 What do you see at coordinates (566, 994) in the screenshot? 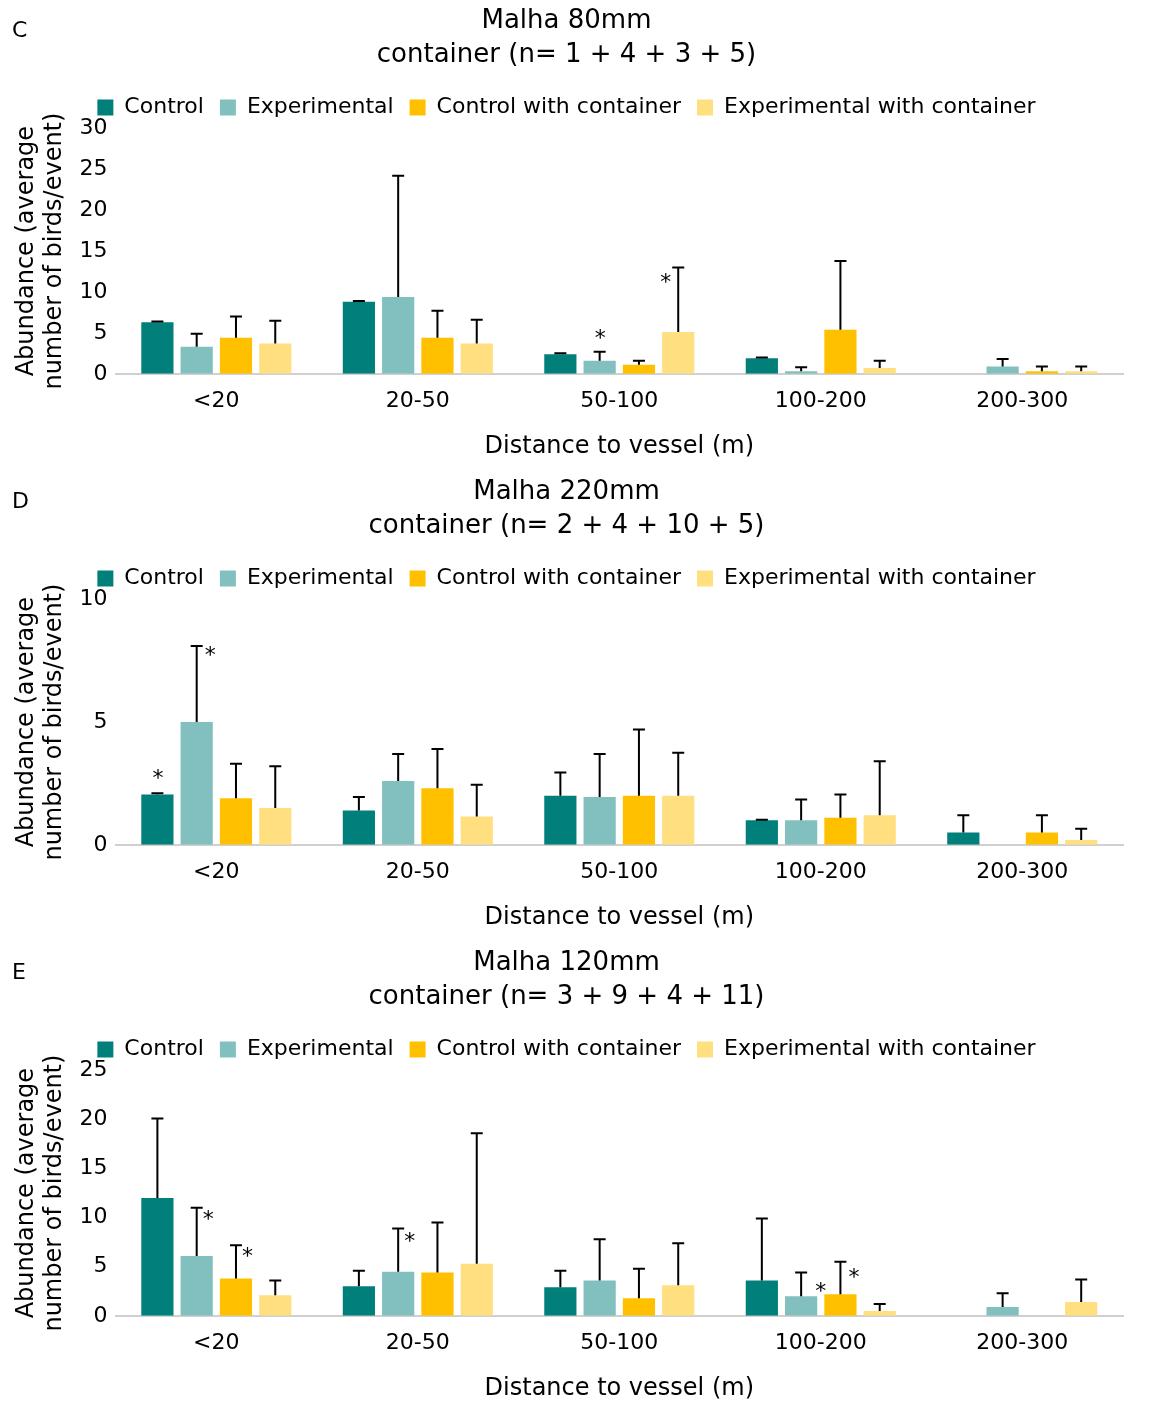
I see `chart-subtitle: container (n= 3 + 9 + 4 + 11)` at bounding box center [566, 994].